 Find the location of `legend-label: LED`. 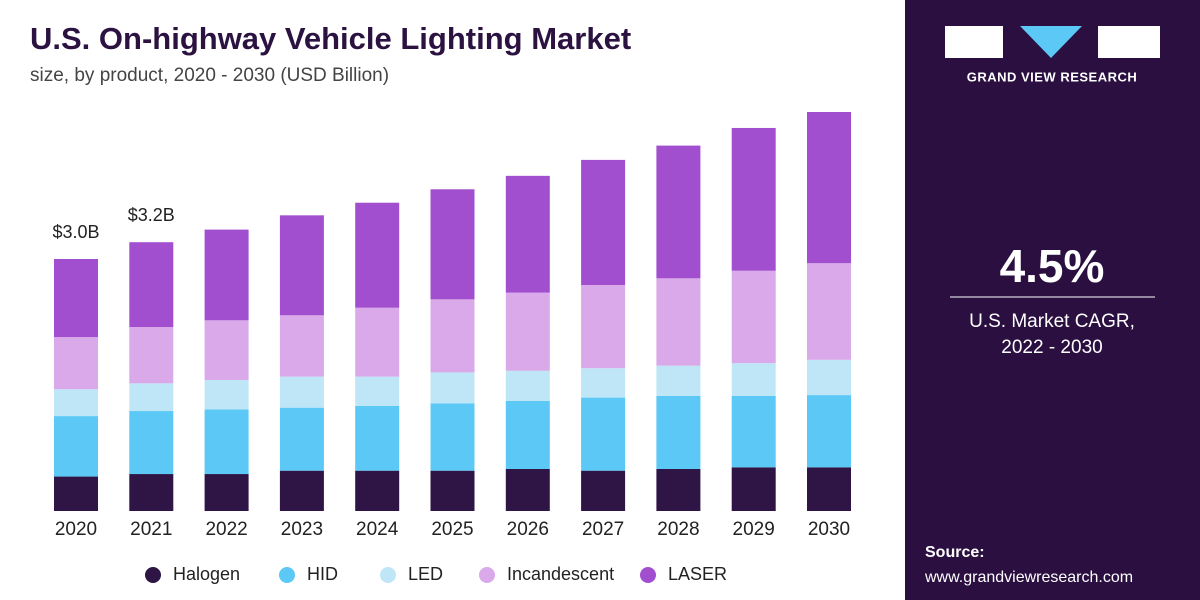

legend-label: LED is located at coordinates (425, 574).